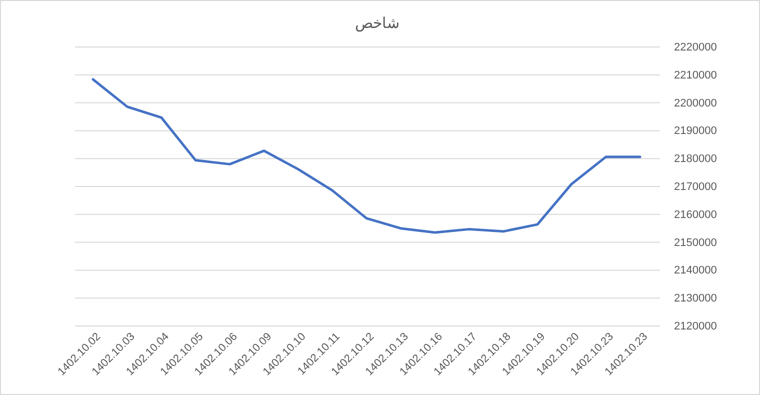  I want to click on y-tick-label: 2150000, so click(695, 242).